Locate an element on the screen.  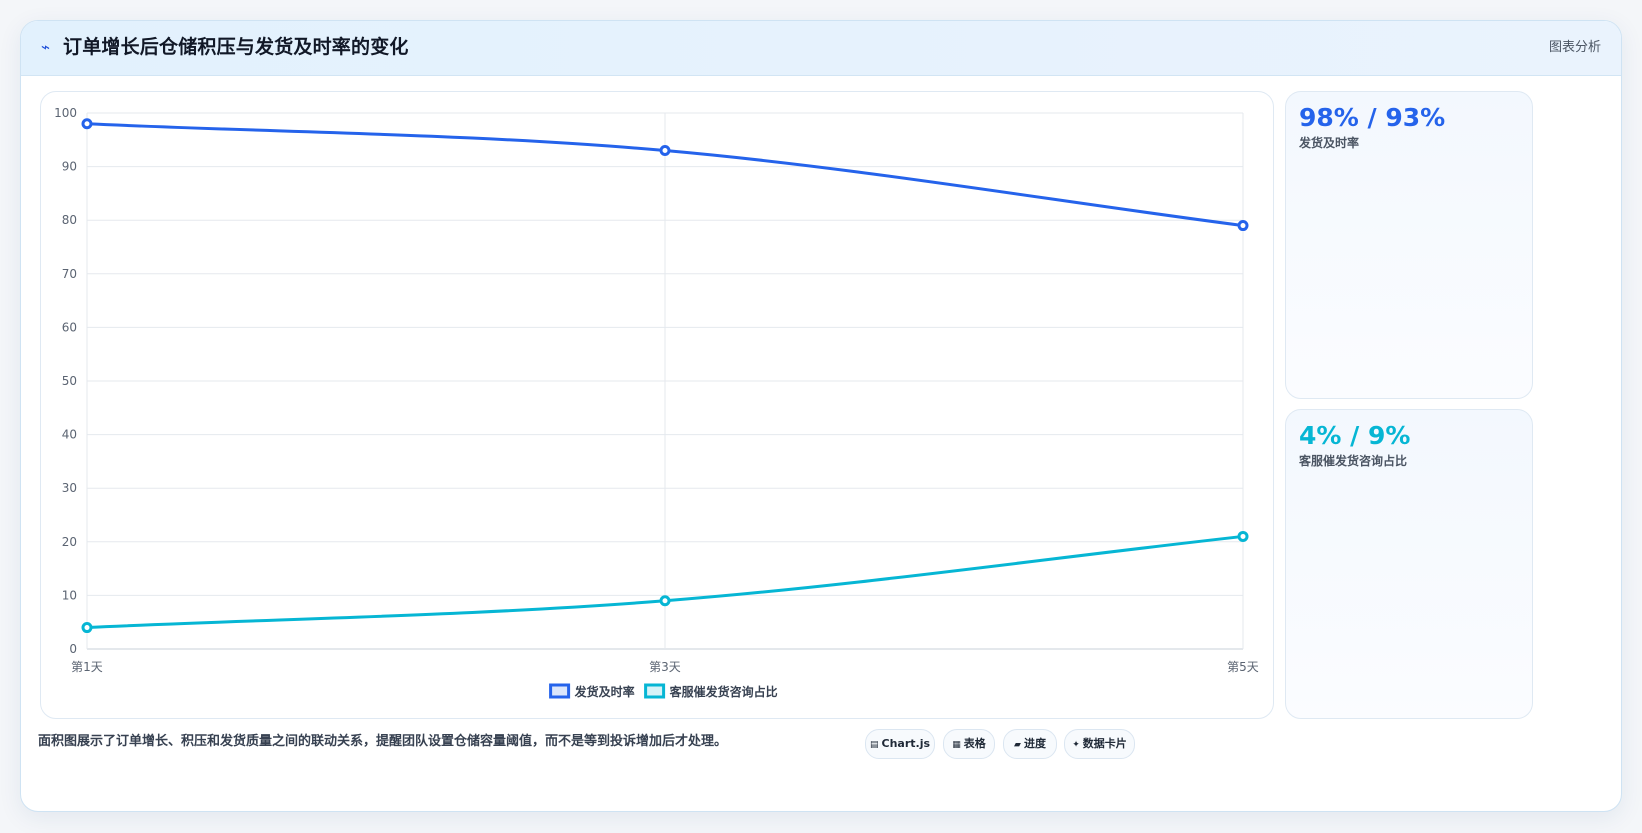
y-tick-label: 90 is located at coordinates (69, 167).